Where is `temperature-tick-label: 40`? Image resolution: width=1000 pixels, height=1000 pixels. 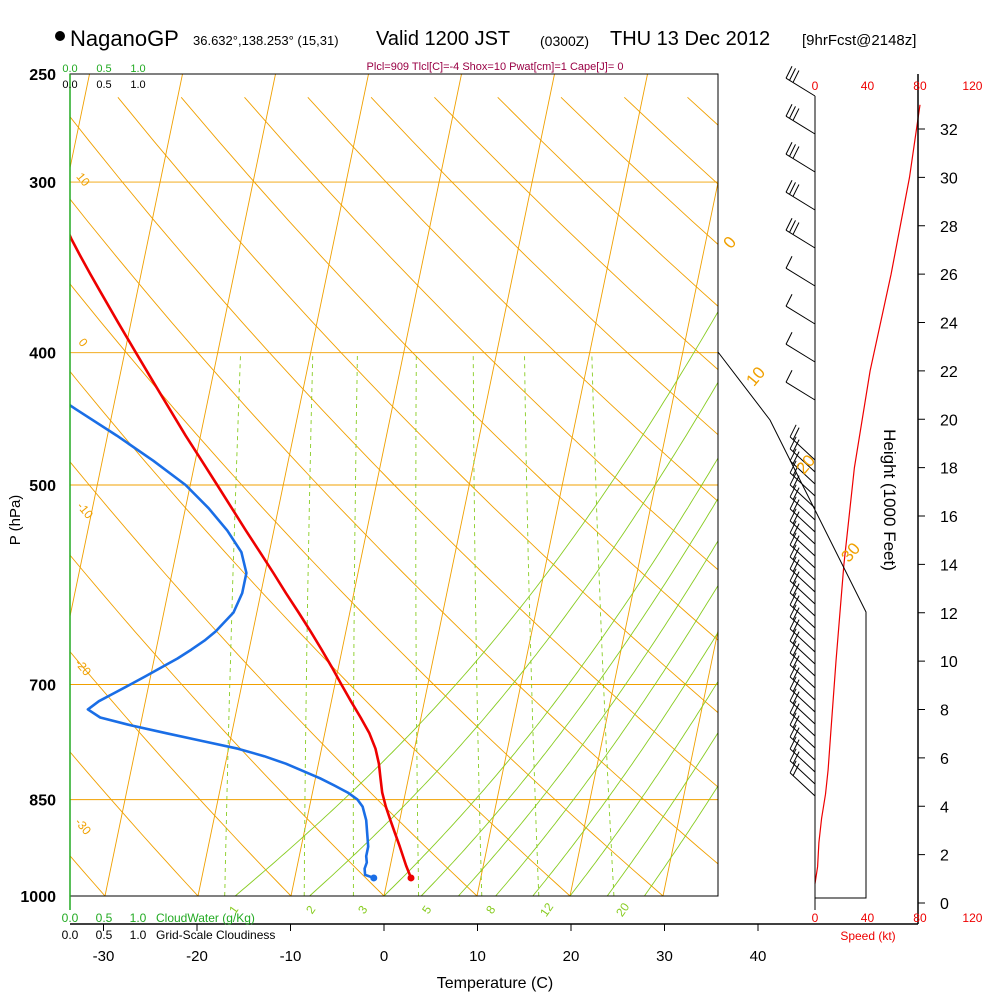
temperature-tick-label: 40 is located at coordinates (758, 956).